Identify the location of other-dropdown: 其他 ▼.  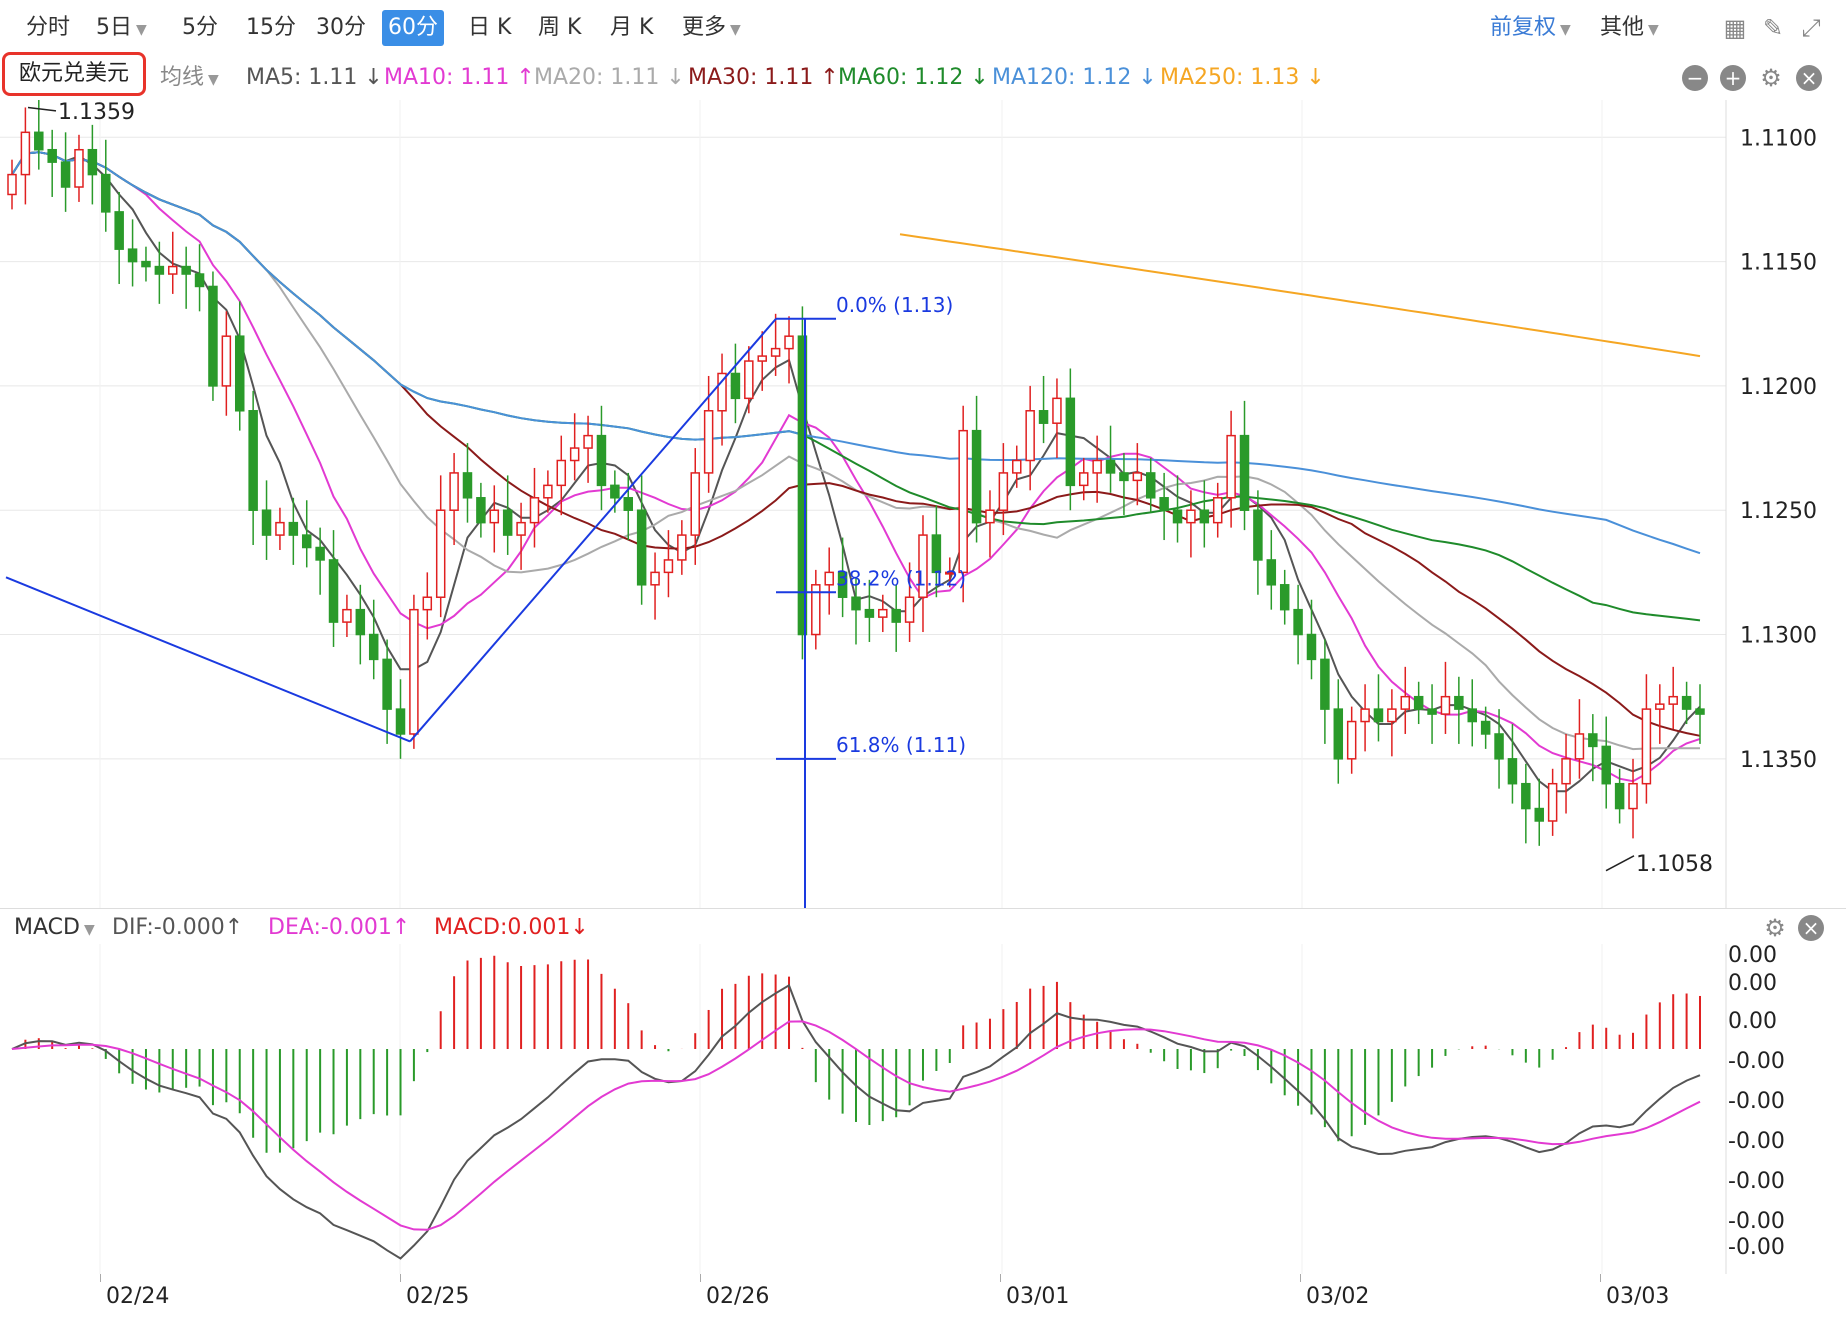
(1629, 28).